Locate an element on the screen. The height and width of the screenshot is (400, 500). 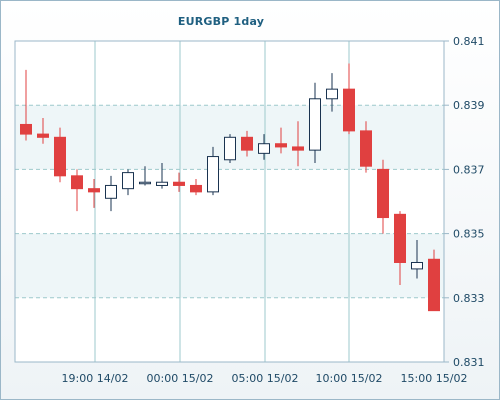
plot-band is located at coordinates (229, 265).